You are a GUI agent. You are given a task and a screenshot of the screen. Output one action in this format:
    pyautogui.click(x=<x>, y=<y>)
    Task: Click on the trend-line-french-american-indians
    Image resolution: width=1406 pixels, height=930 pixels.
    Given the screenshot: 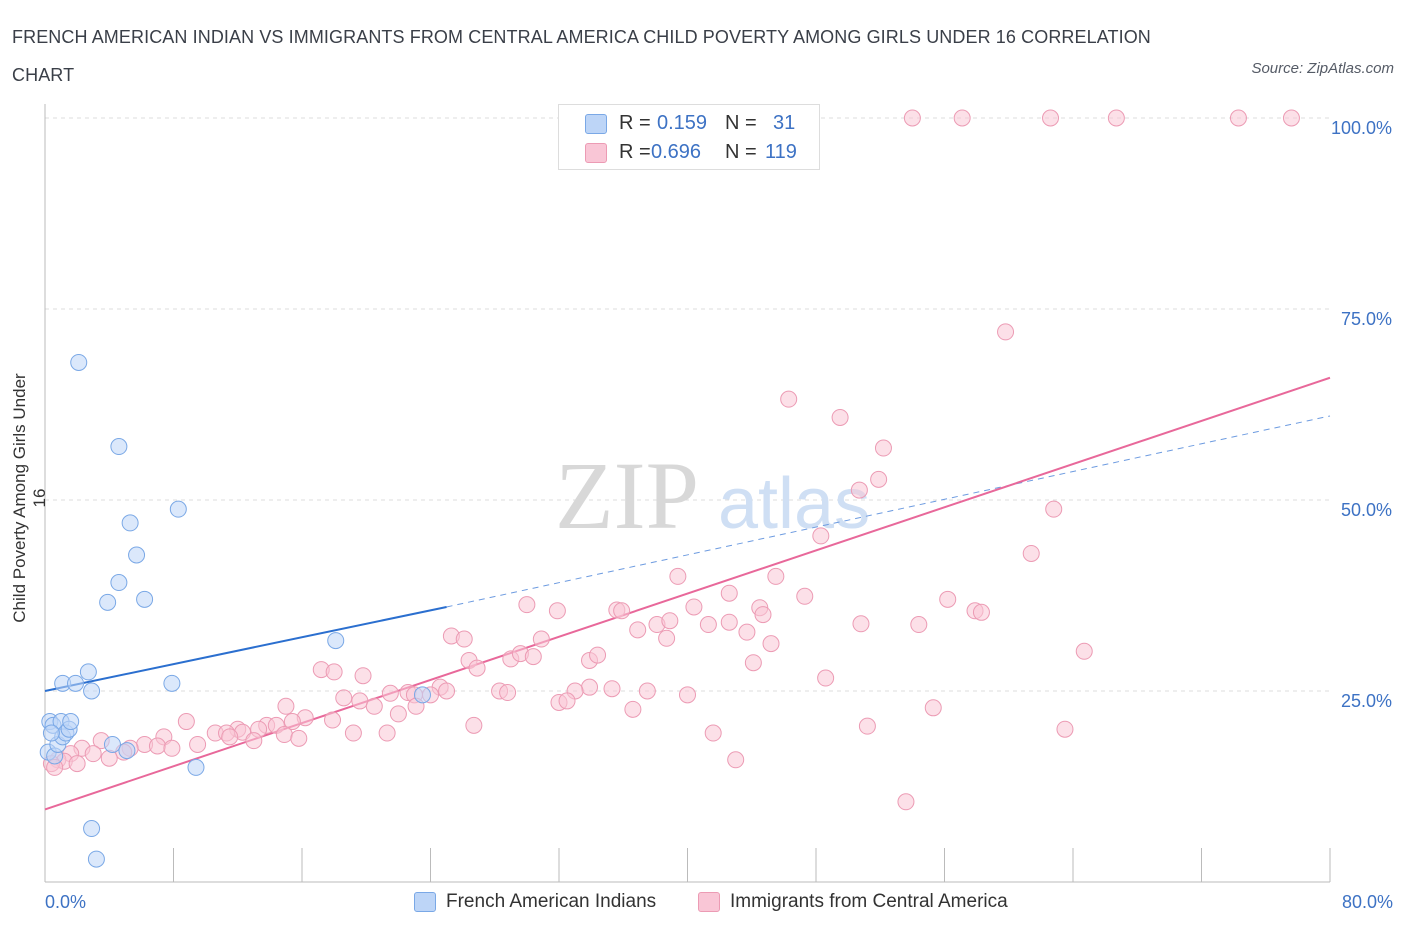 What is the action you would take?
    pyautogui.click(x=245, y=648)
    